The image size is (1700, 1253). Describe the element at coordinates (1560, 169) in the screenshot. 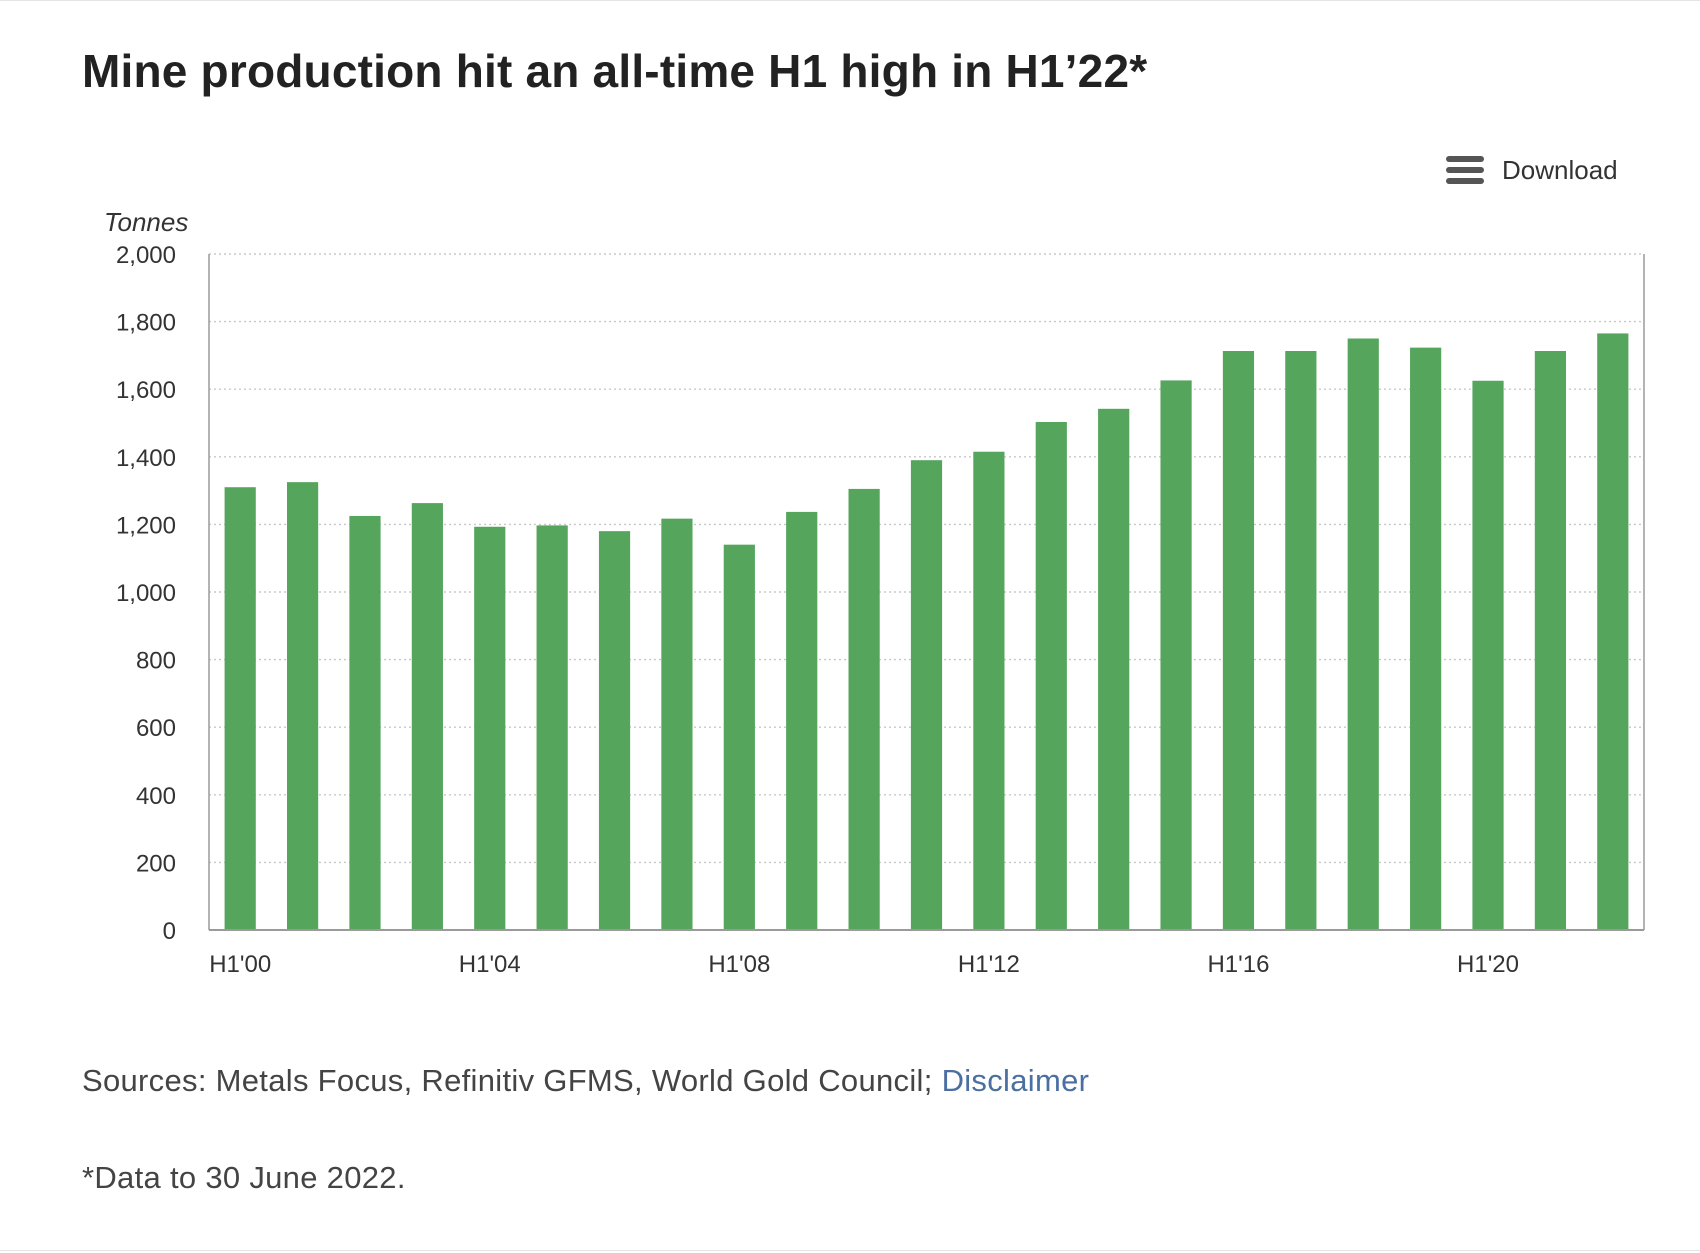

I see `download-label: Download` at that location.